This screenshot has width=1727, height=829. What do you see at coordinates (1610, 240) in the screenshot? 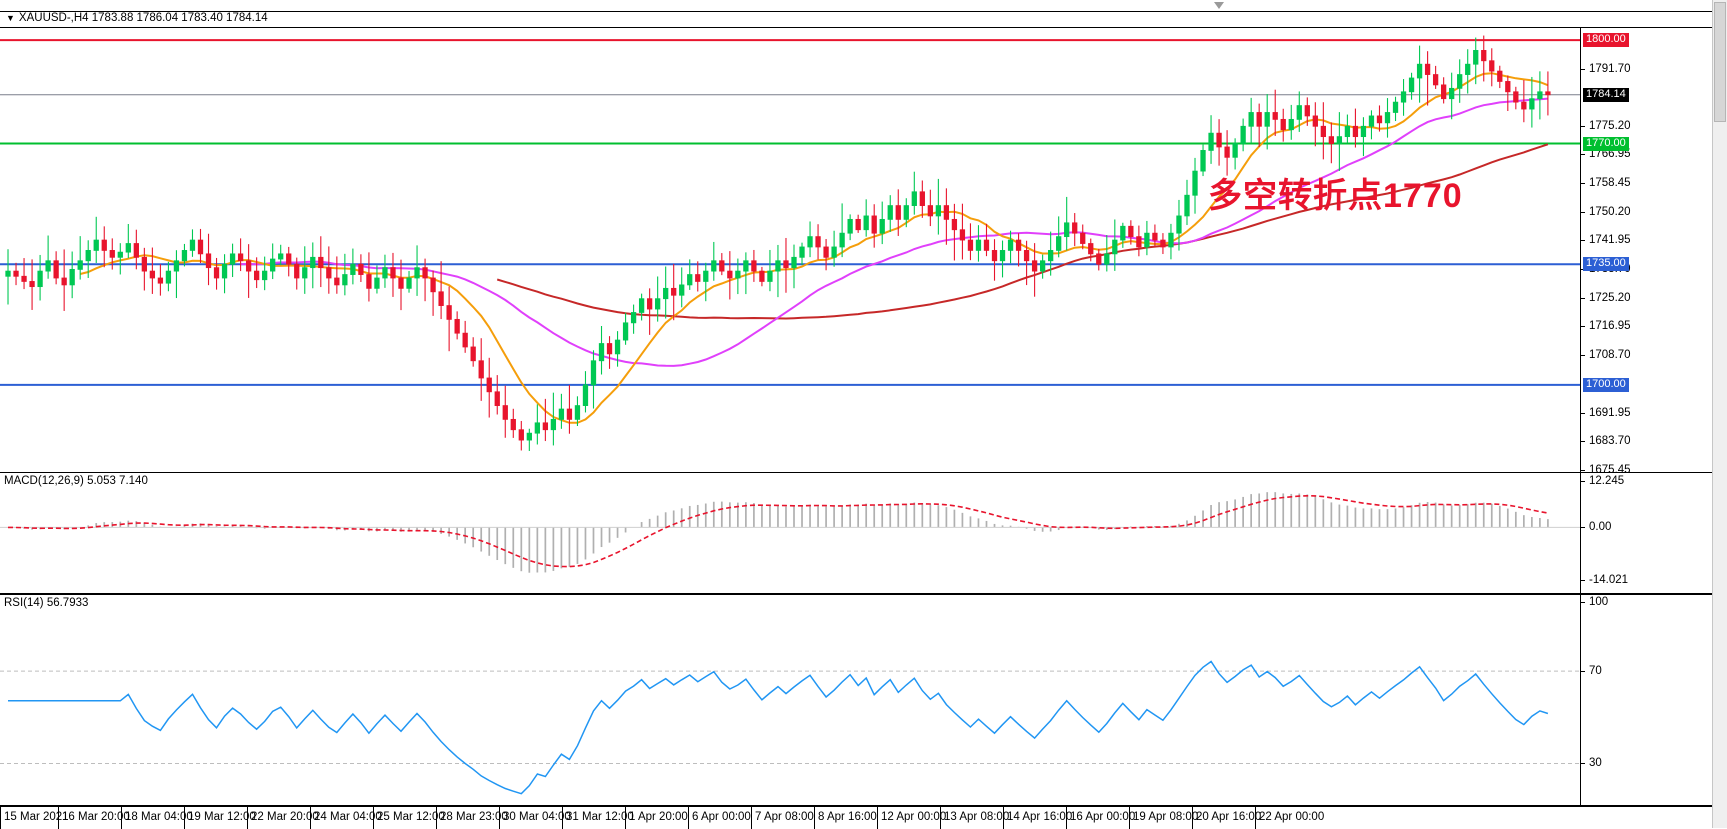
I see `price-axis-label: 1741.95` at bounding box center [1610, 240].